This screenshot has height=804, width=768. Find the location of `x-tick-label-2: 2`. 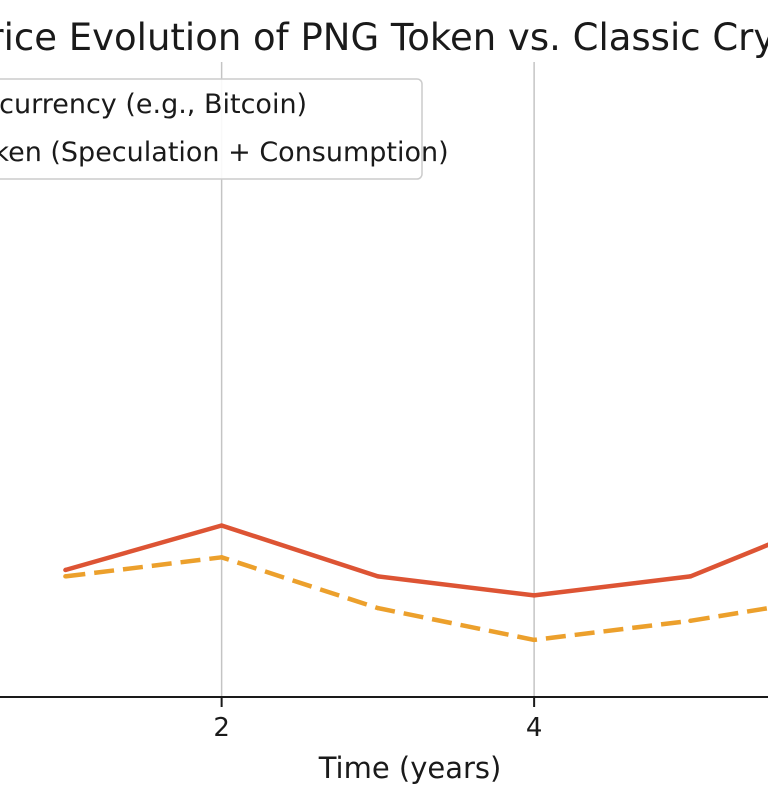

x-tick-label-2: 2 is located at coordinates (221, 728).